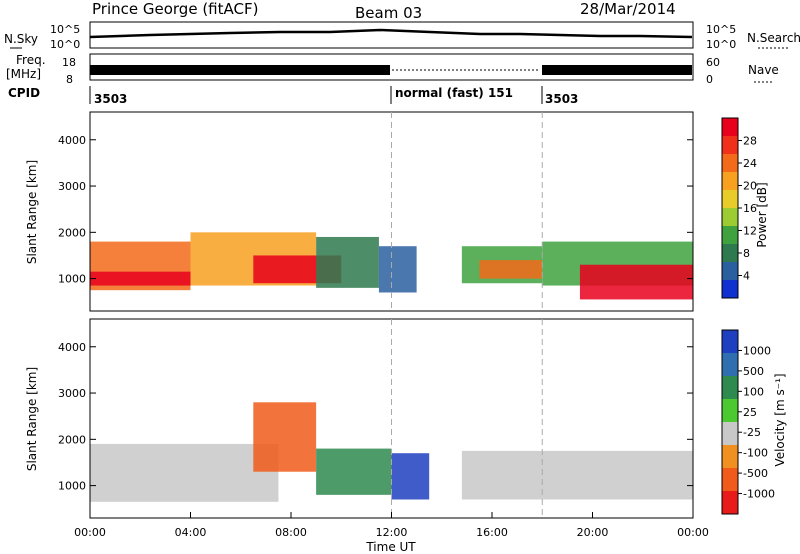 This screenshot has height=554, width=800. I want to click on cpid-label: CPID, so click(24, 93).